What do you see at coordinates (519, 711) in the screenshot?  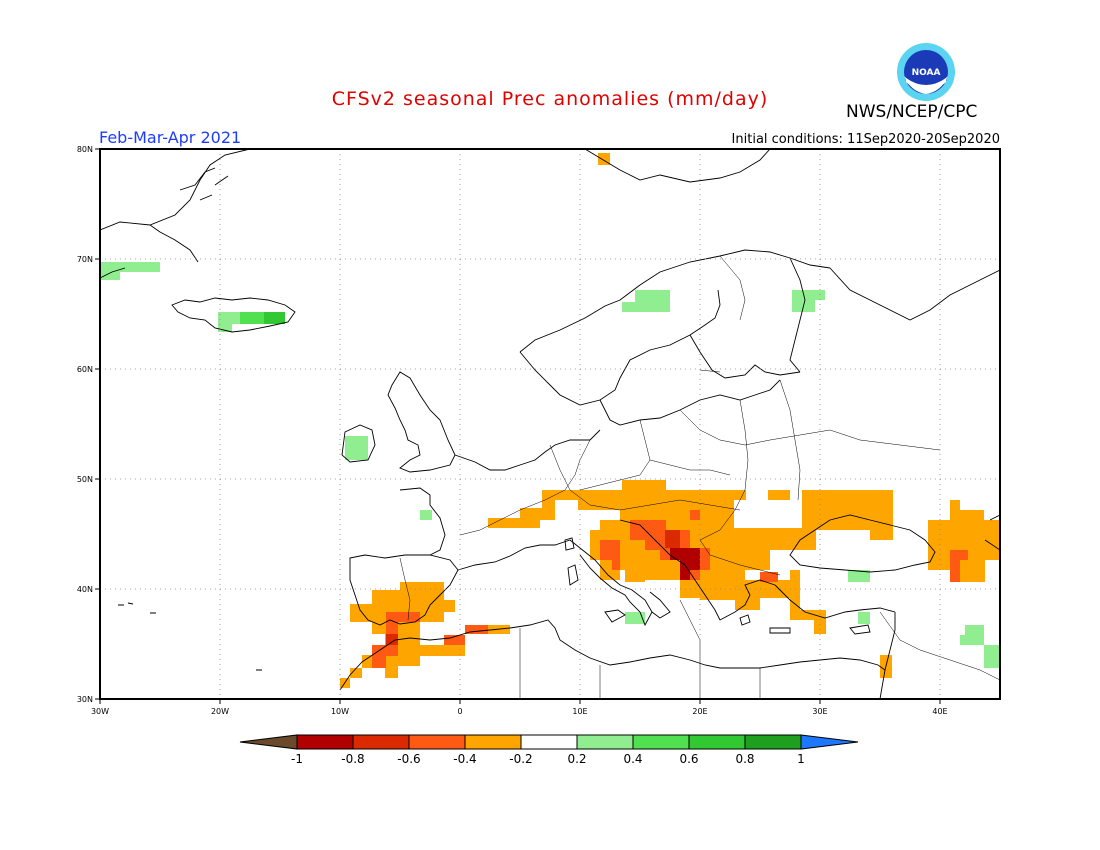 I see `longitude-labels: 30W 20W 10W 0 10E 20E 30E 40E` at bounding box center [519, 711].